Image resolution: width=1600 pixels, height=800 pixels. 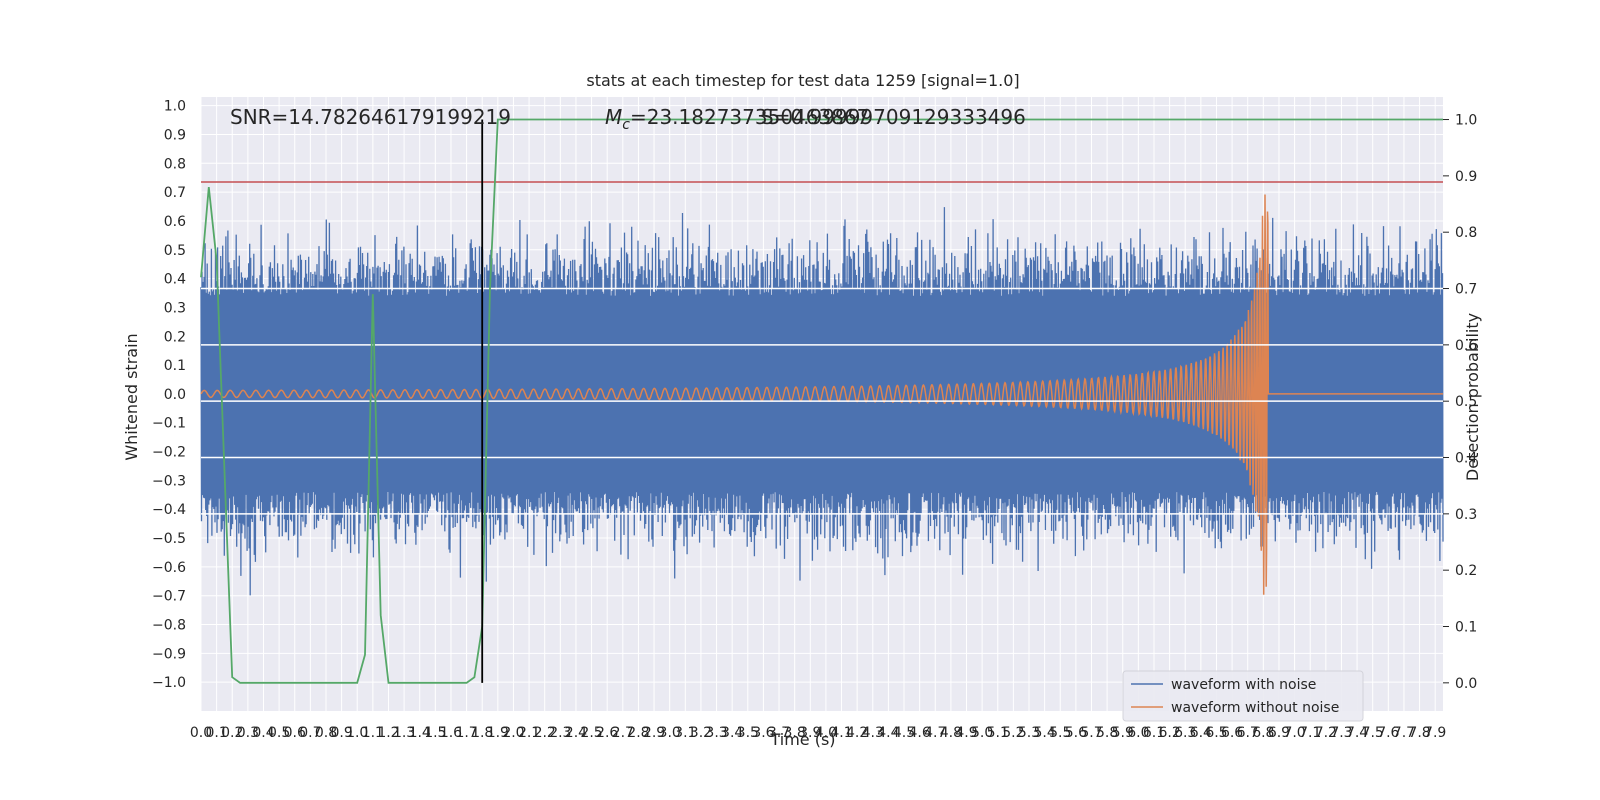 What do you see at coordinates (591, 733) in the screenshot?
I see `x-tick-label: 2.5` at bounding box center [591, 733].